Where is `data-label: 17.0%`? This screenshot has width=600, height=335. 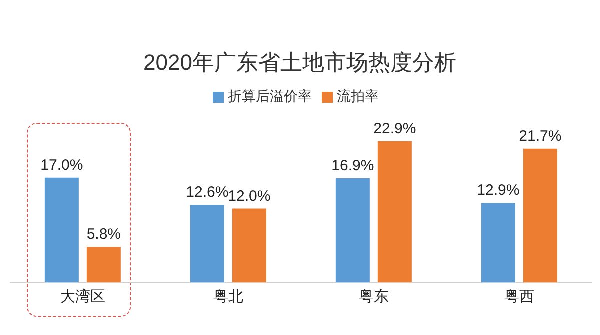 data-label: 17.0% is located at coordinates (62, 165).